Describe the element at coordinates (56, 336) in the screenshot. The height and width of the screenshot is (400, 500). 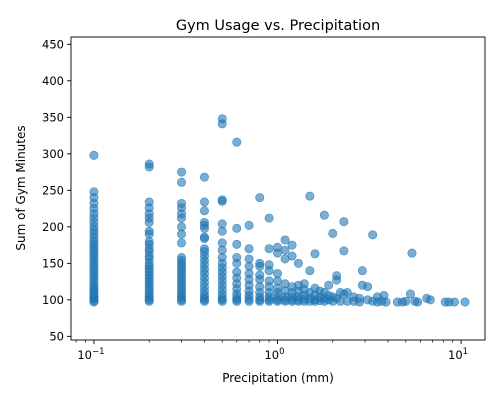
I see `y-tick-label: 50` at that location.